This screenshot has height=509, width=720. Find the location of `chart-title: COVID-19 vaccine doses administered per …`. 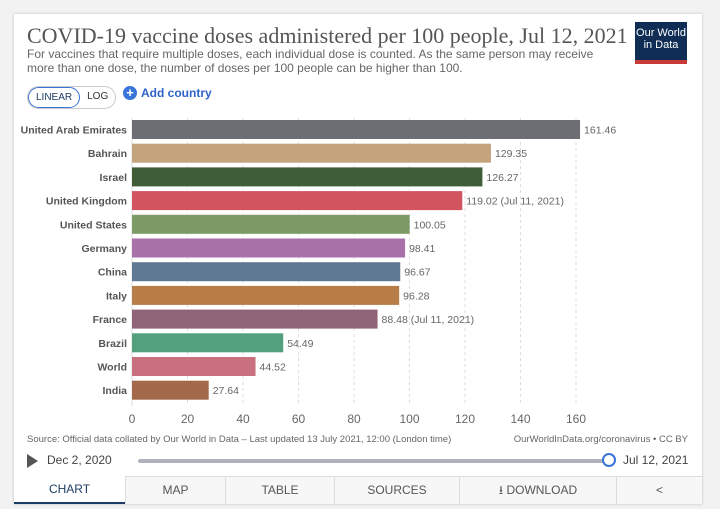

chart-title: COVID-19 vaccine doses administered per … is located at coordinates (327, 35).